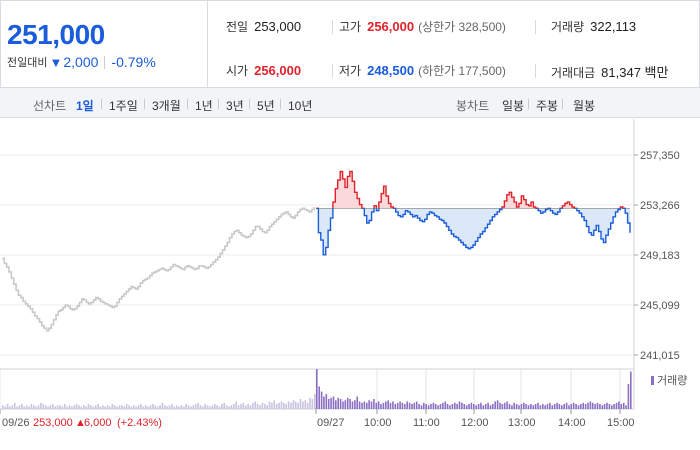 Image resolution: width=700 pixels, height=450 pixels. I want to click on period-10y: 10년, so click(300, 106).